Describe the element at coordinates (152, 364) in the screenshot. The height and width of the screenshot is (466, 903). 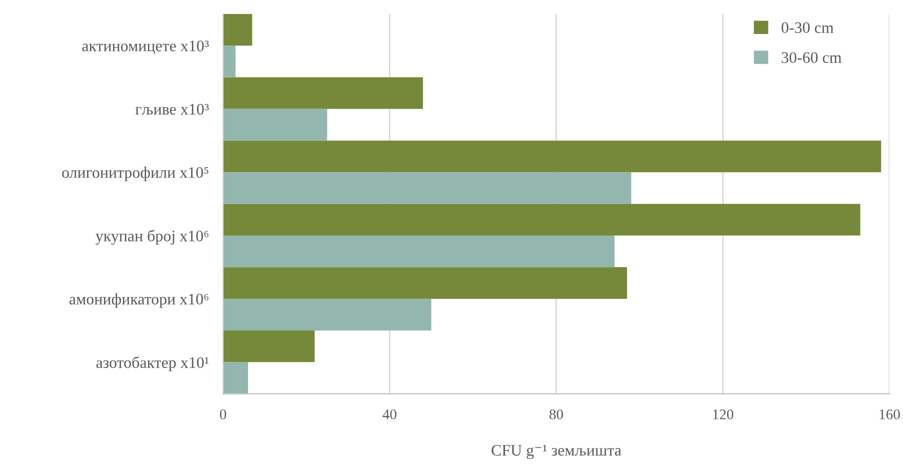
I see `y-tick-label: азотобактер x10¹` at that location.